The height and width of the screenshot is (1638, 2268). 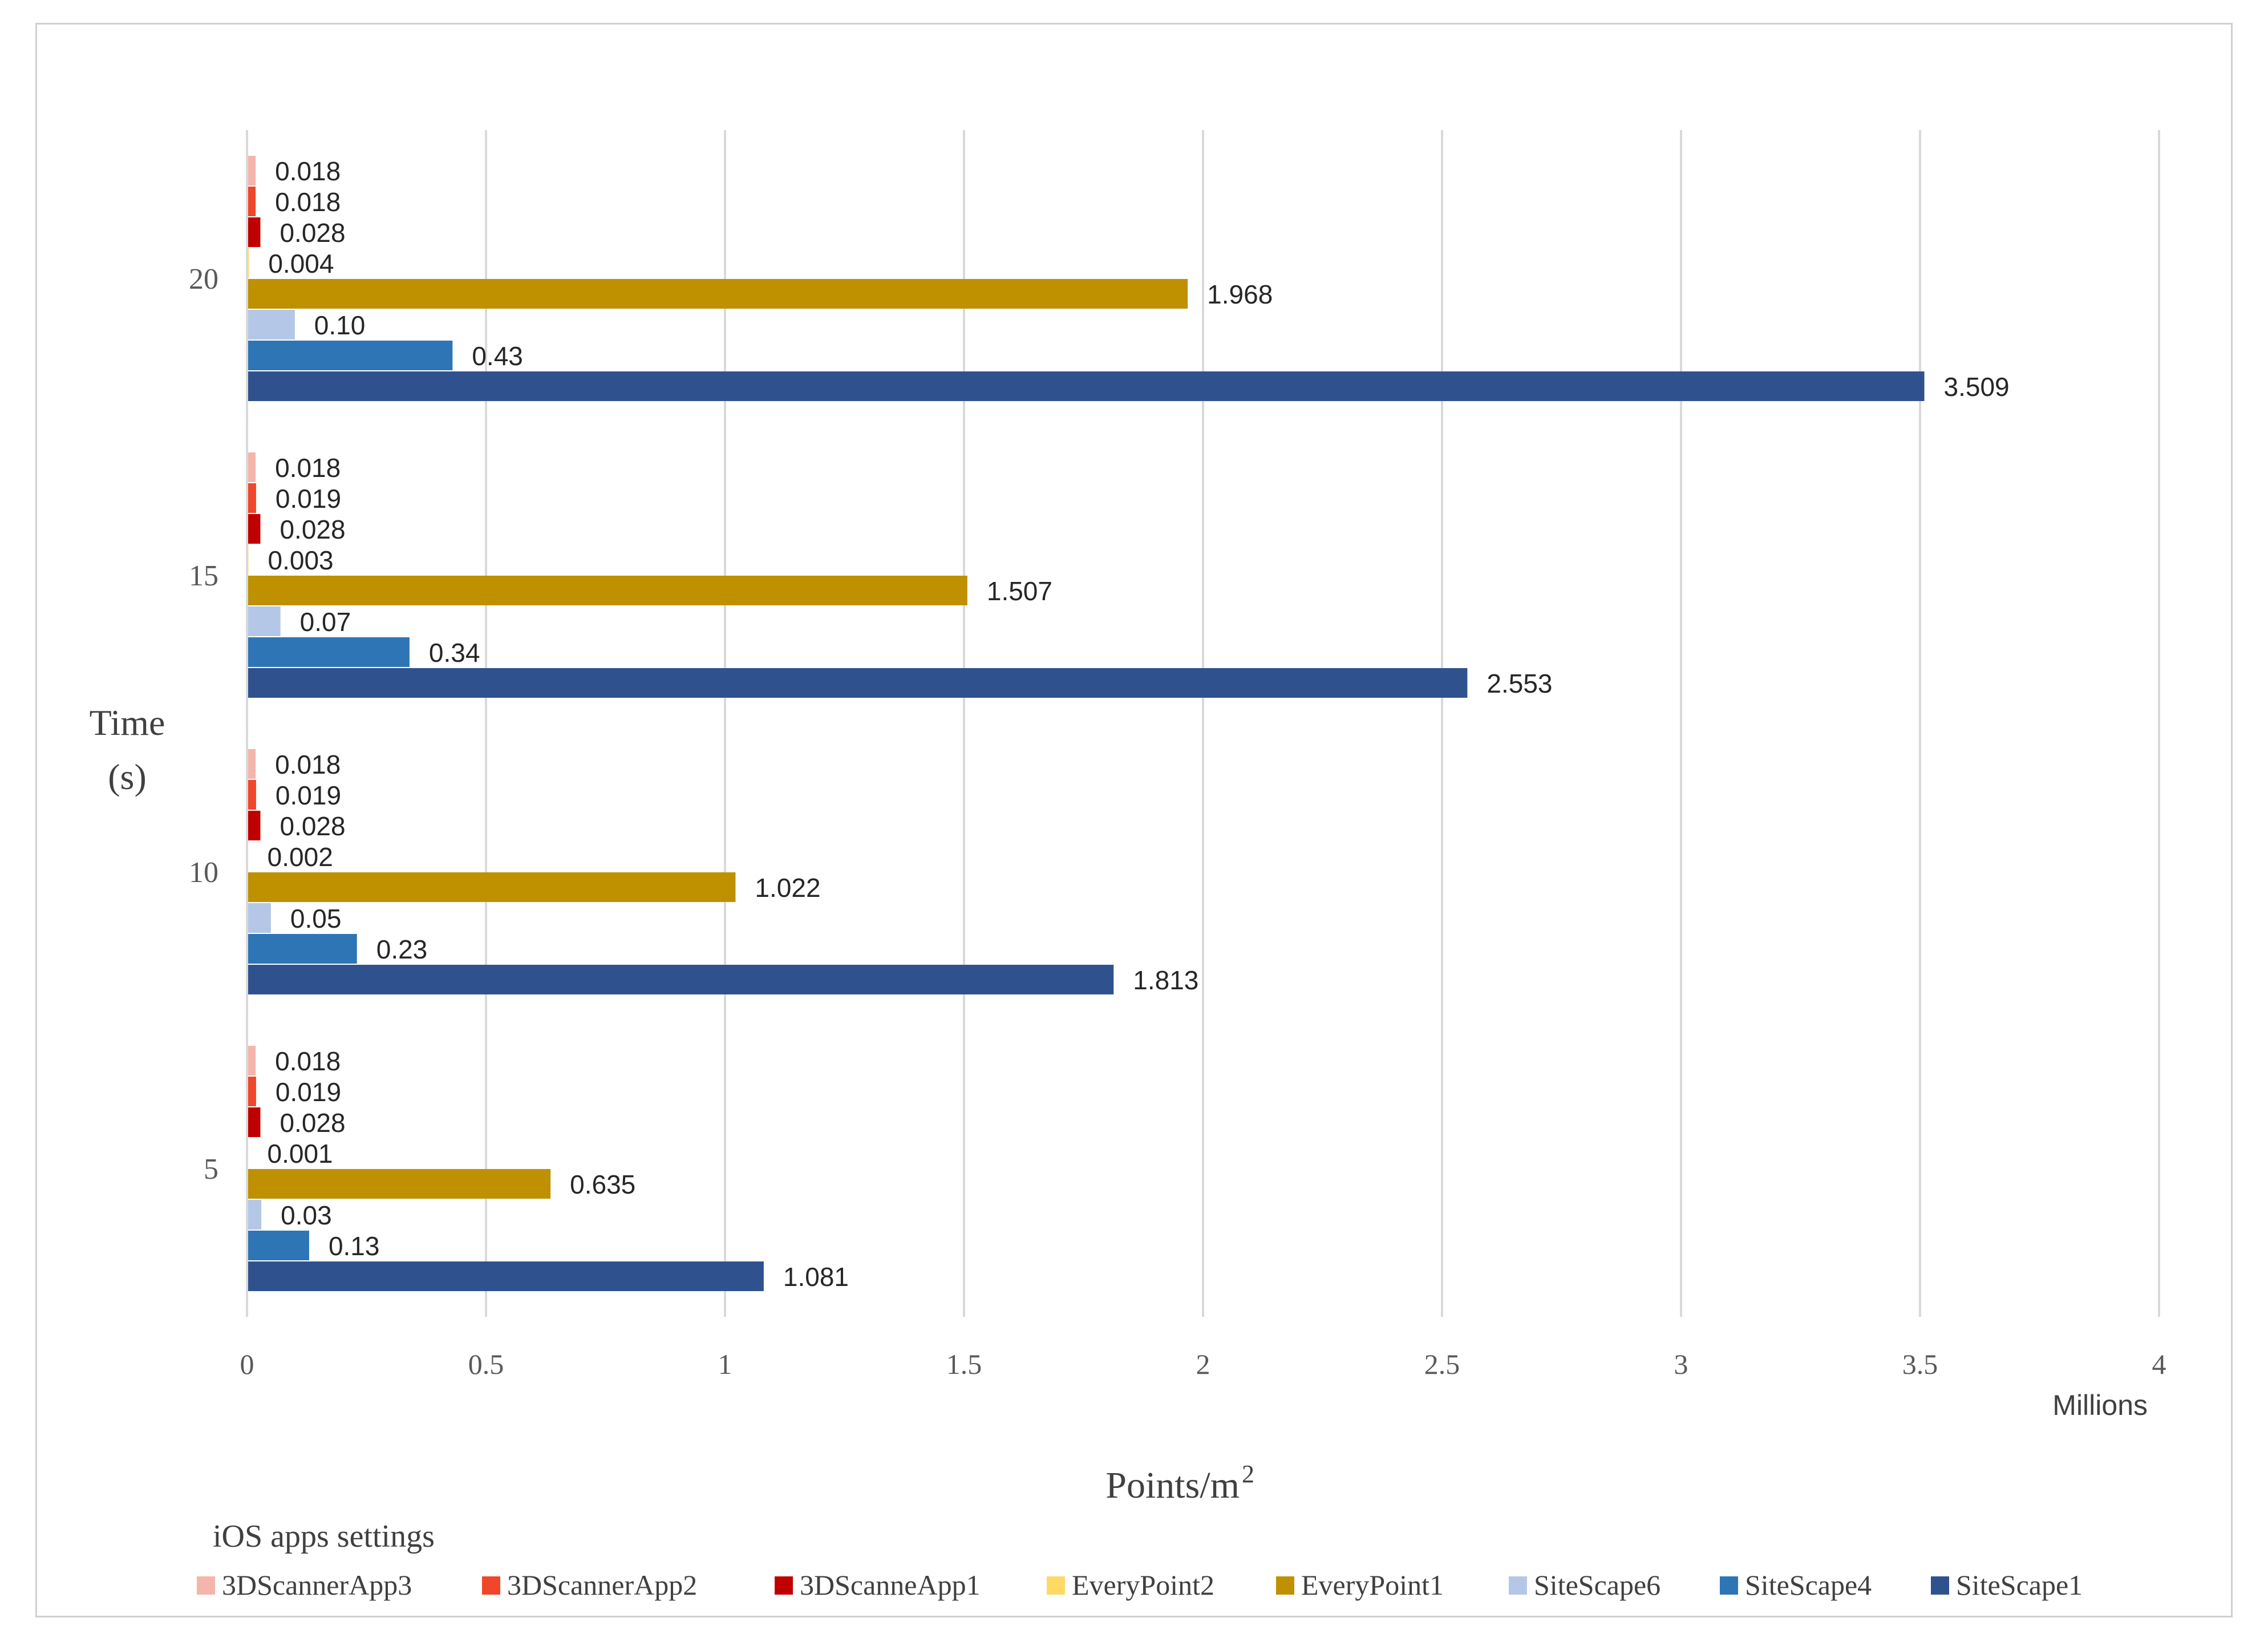 What do you see at coordinates (1442, 1364) in the screenshot?
I see `x-tick-label: 2.5` at bounding box center [1442, 1364].